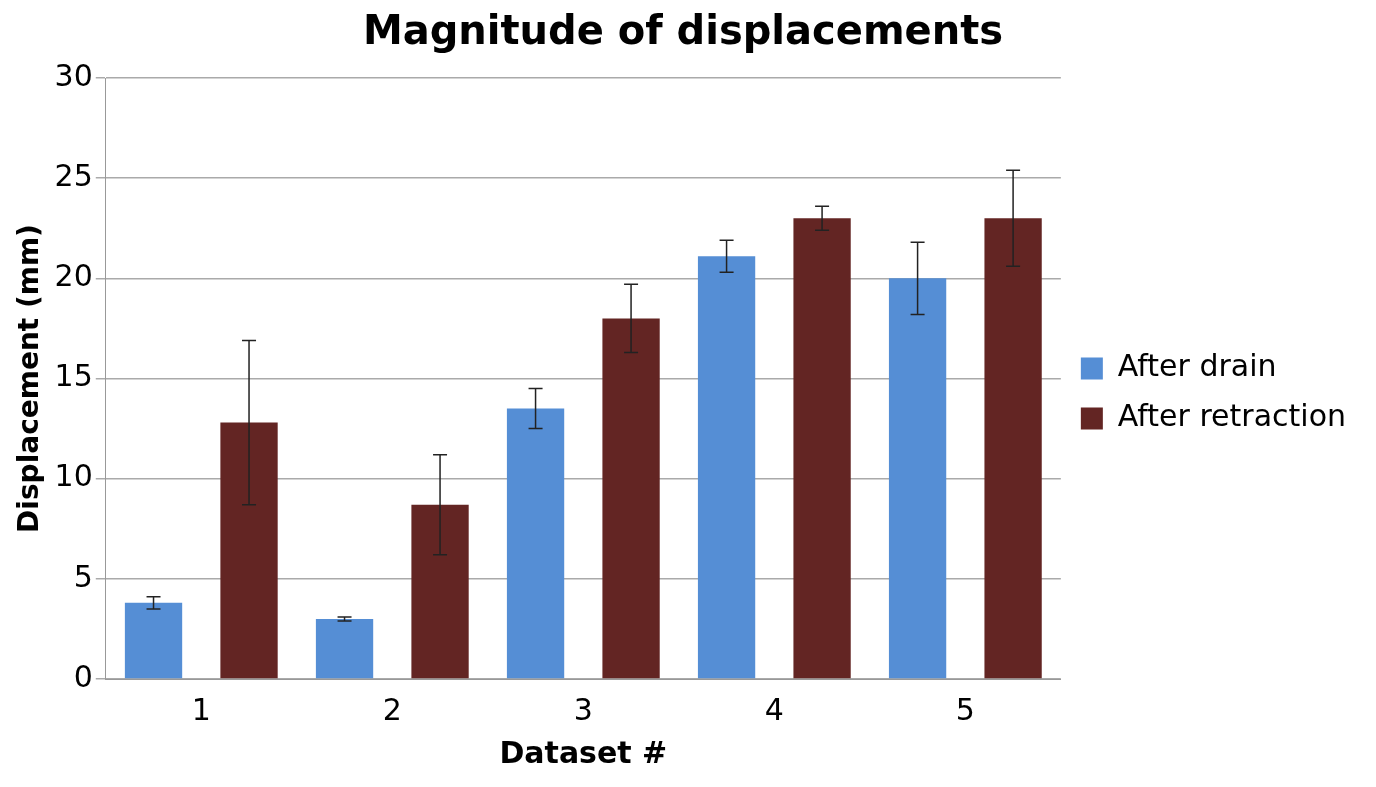  What do you see at coordinates (583, 709) in the screenshot?
I see `x-tick-label: 3` at bounding box center [583, 709].